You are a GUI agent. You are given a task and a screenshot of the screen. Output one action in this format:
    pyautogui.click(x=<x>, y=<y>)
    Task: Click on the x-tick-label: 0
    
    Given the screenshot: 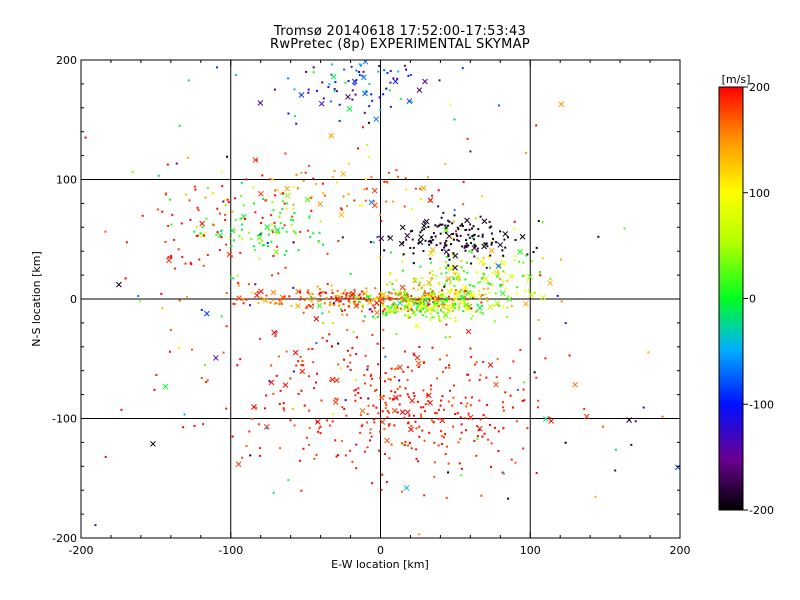 What is the action you would take?
    pyautogui.click(x=380, y=550)
    